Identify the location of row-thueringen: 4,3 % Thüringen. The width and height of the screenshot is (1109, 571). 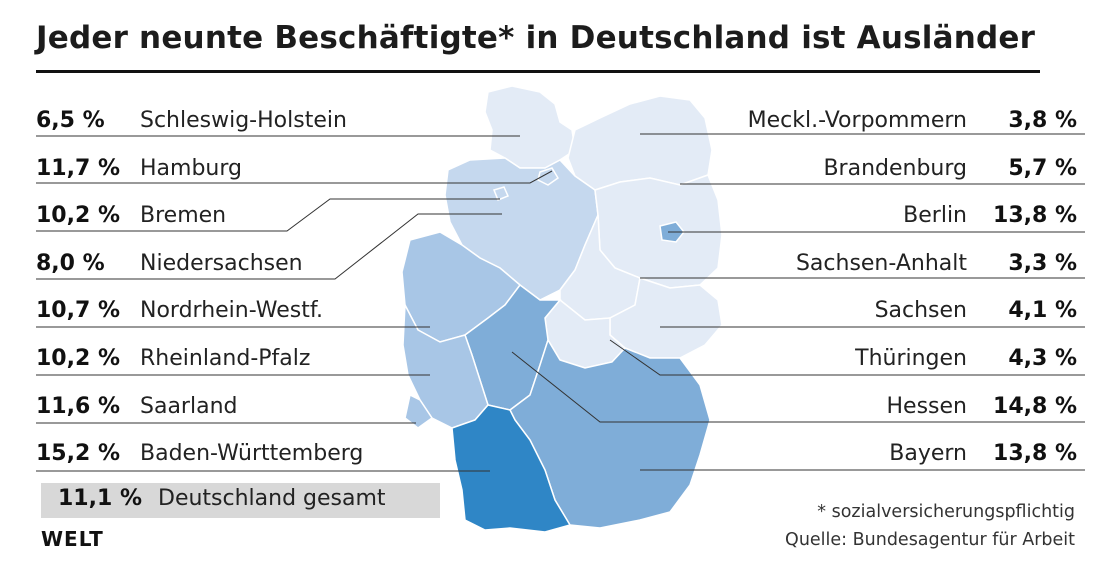
(858, 358).